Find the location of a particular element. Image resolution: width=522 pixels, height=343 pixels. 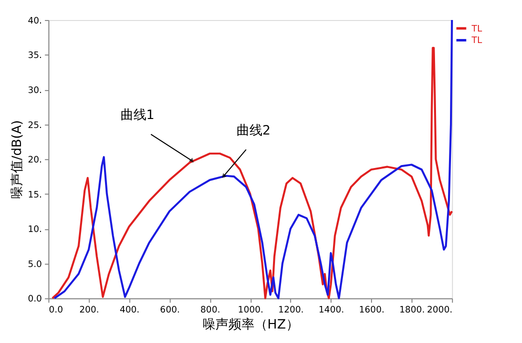

y-tick-label: 25. is located at coordinates (35, 125).